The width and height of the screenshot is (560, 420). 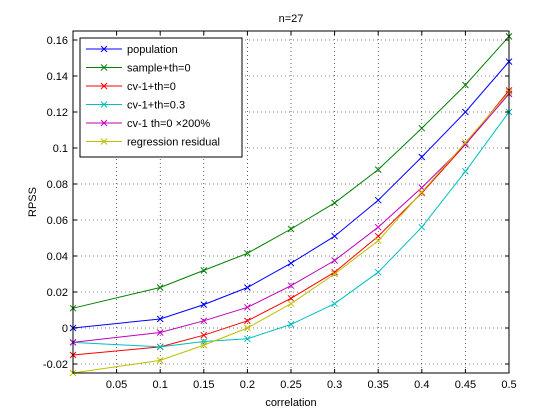 What do you see at coordinates (334, 385) in the screenshot?
I see `x-tick-label: 0.3` at bounding box center [334, 385].